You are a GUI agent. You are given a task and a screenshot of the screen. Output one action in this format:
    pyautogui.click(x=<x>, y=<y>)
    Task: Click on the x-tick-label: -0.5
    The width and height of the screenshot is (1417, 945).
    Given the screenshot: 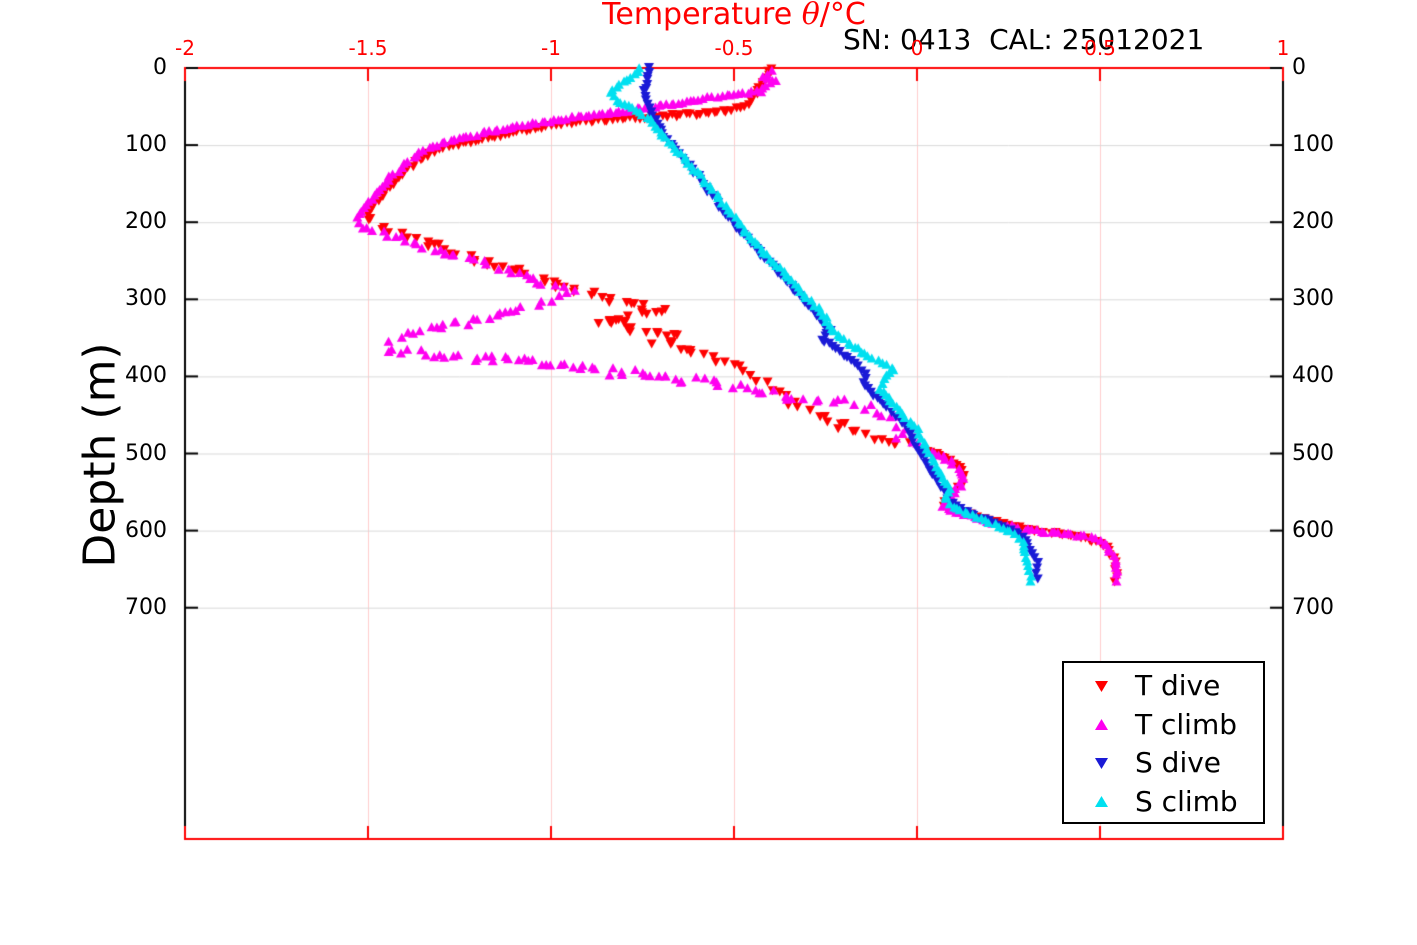 What is the action you would take?
    pyautogui.click(x=734, y=48)
    